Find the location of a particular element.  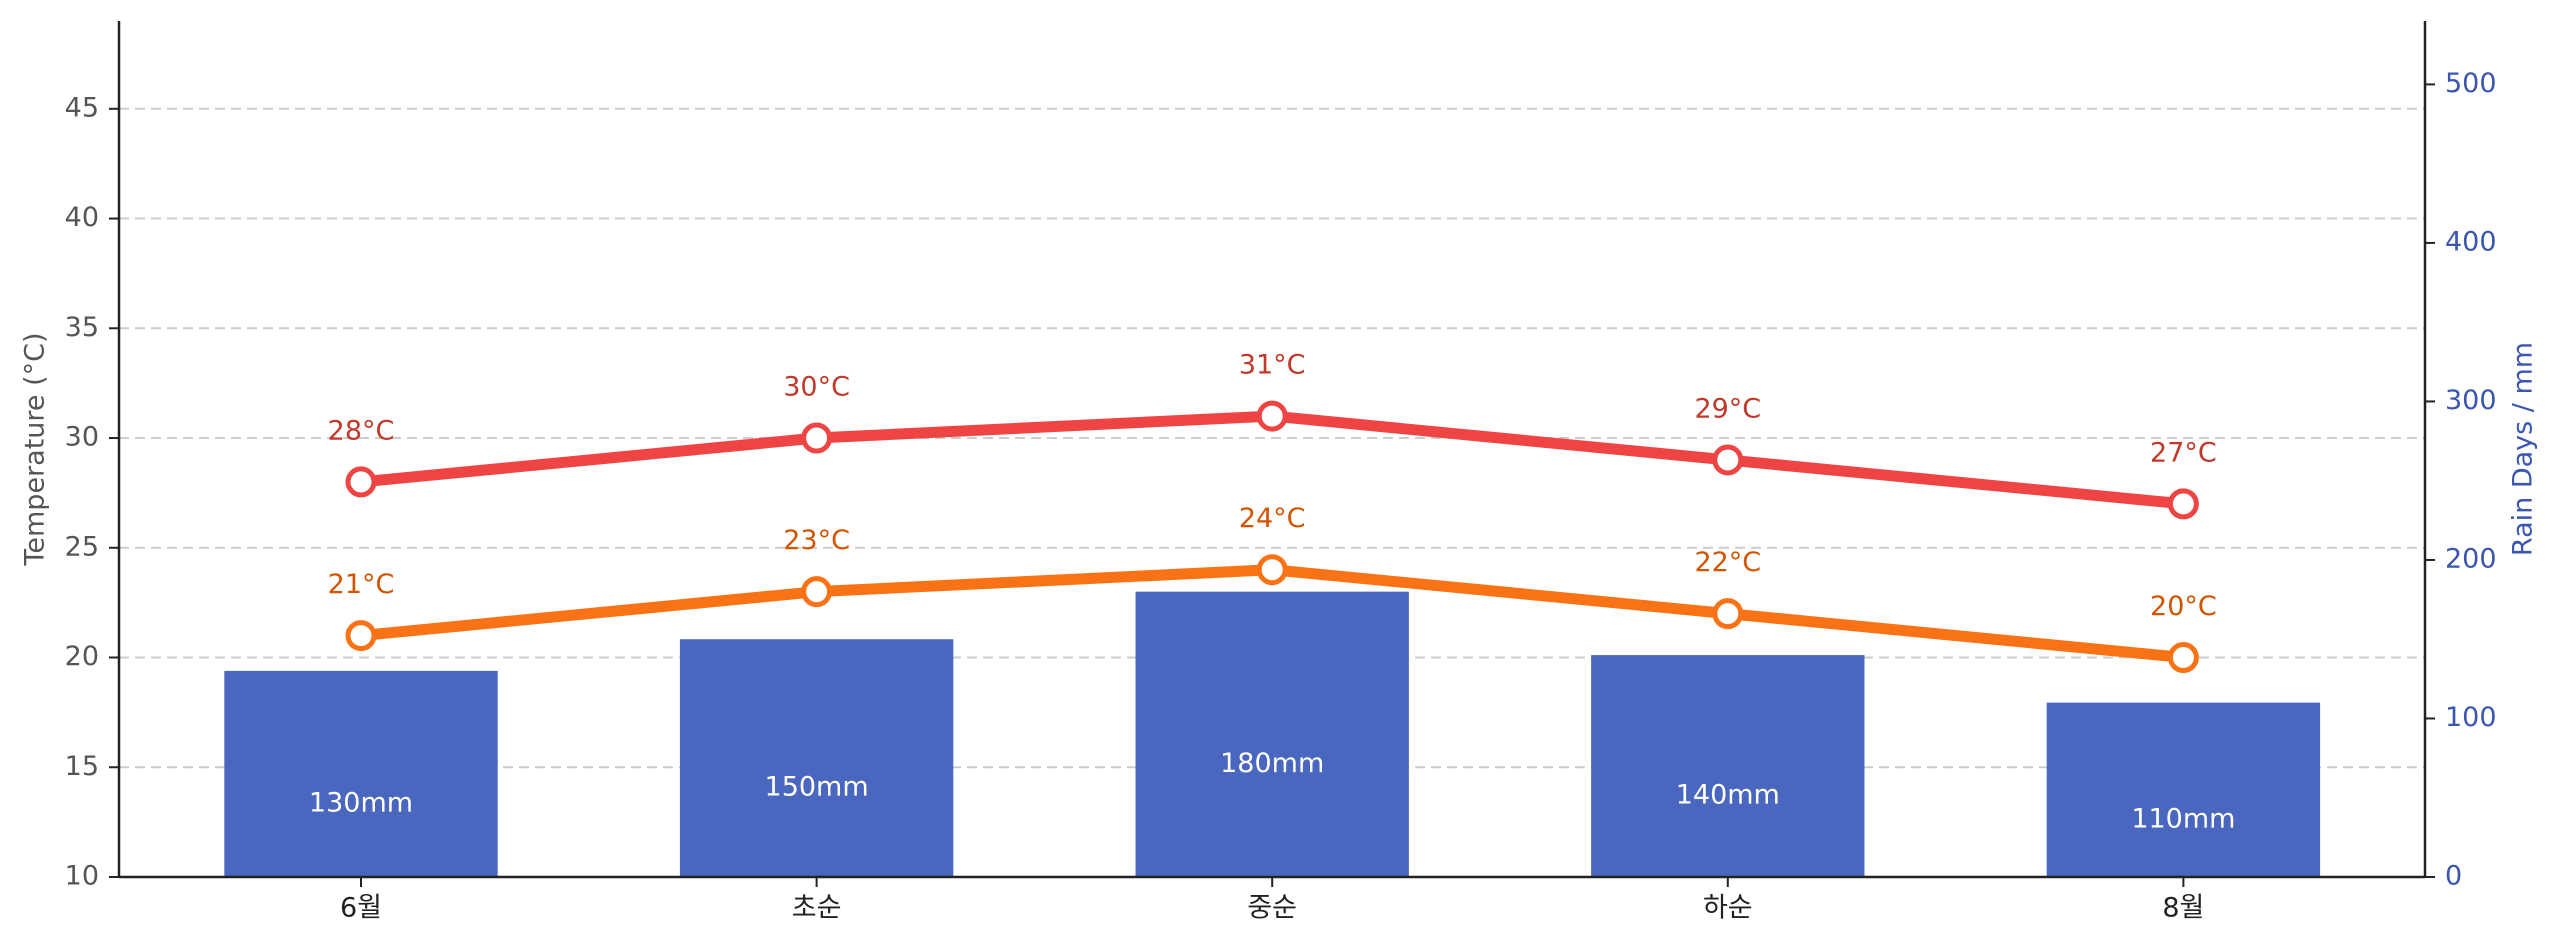

y-tick-label: 10 is located at coordinates (82, 876).